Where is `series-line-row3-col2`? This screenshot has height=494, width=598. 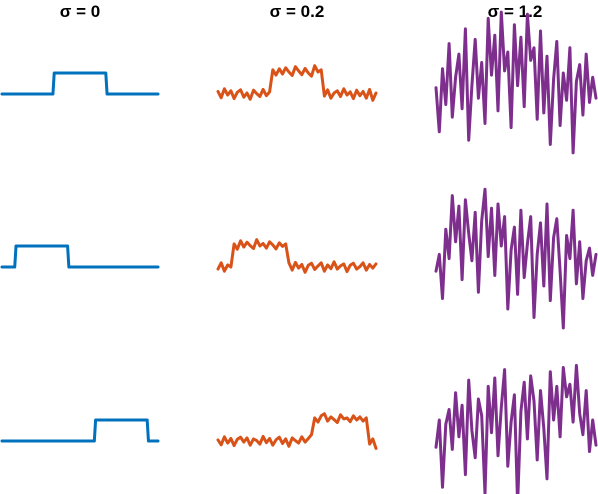
series-line-row3-col2 is located at coordinates (297, 431).